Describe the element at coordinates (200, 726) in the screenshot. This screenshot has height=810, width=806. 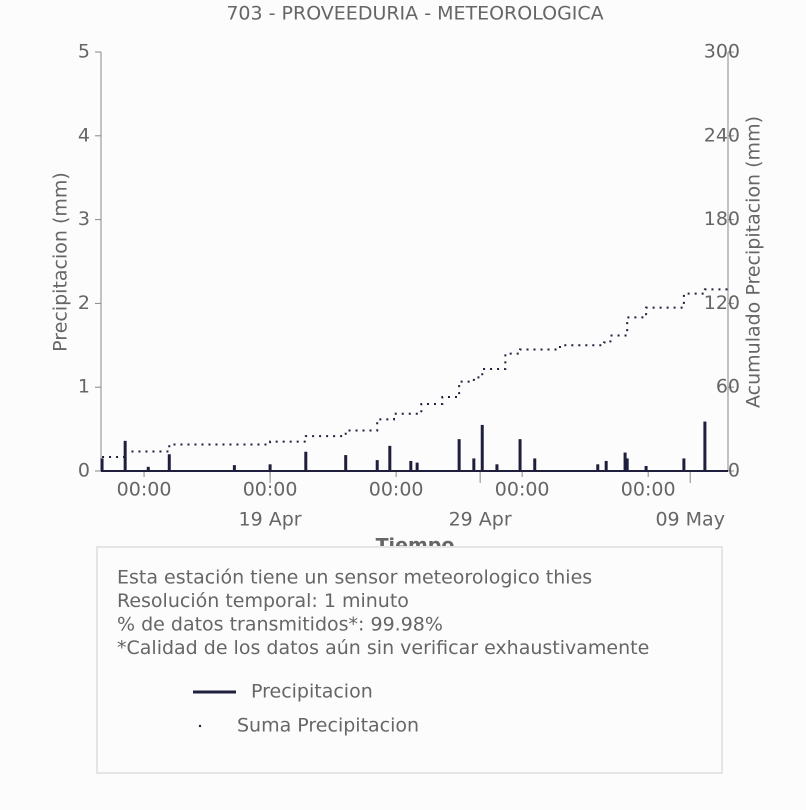
I see `legend-swatch` at that location.